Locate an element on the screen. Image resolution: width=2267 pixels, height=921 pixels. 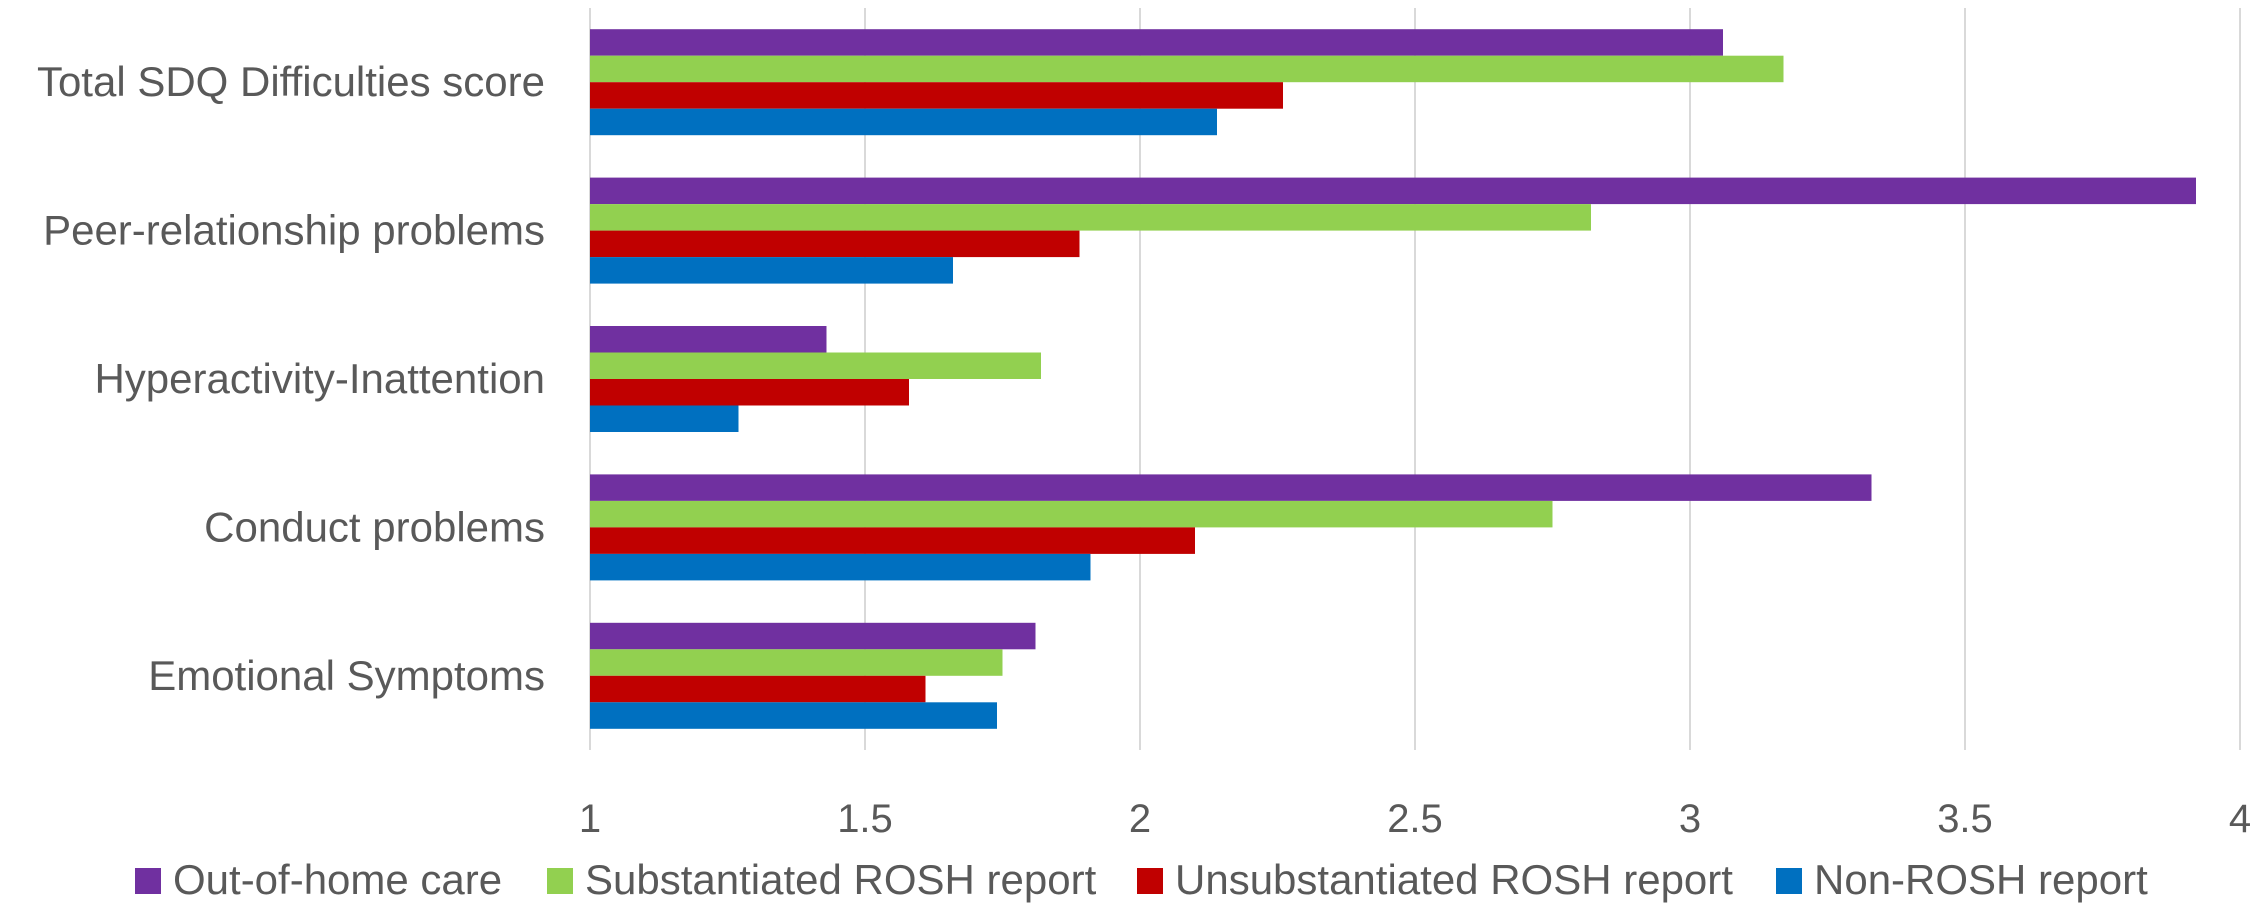
category-label: Conduct problems is located at coordinates (374, 526).